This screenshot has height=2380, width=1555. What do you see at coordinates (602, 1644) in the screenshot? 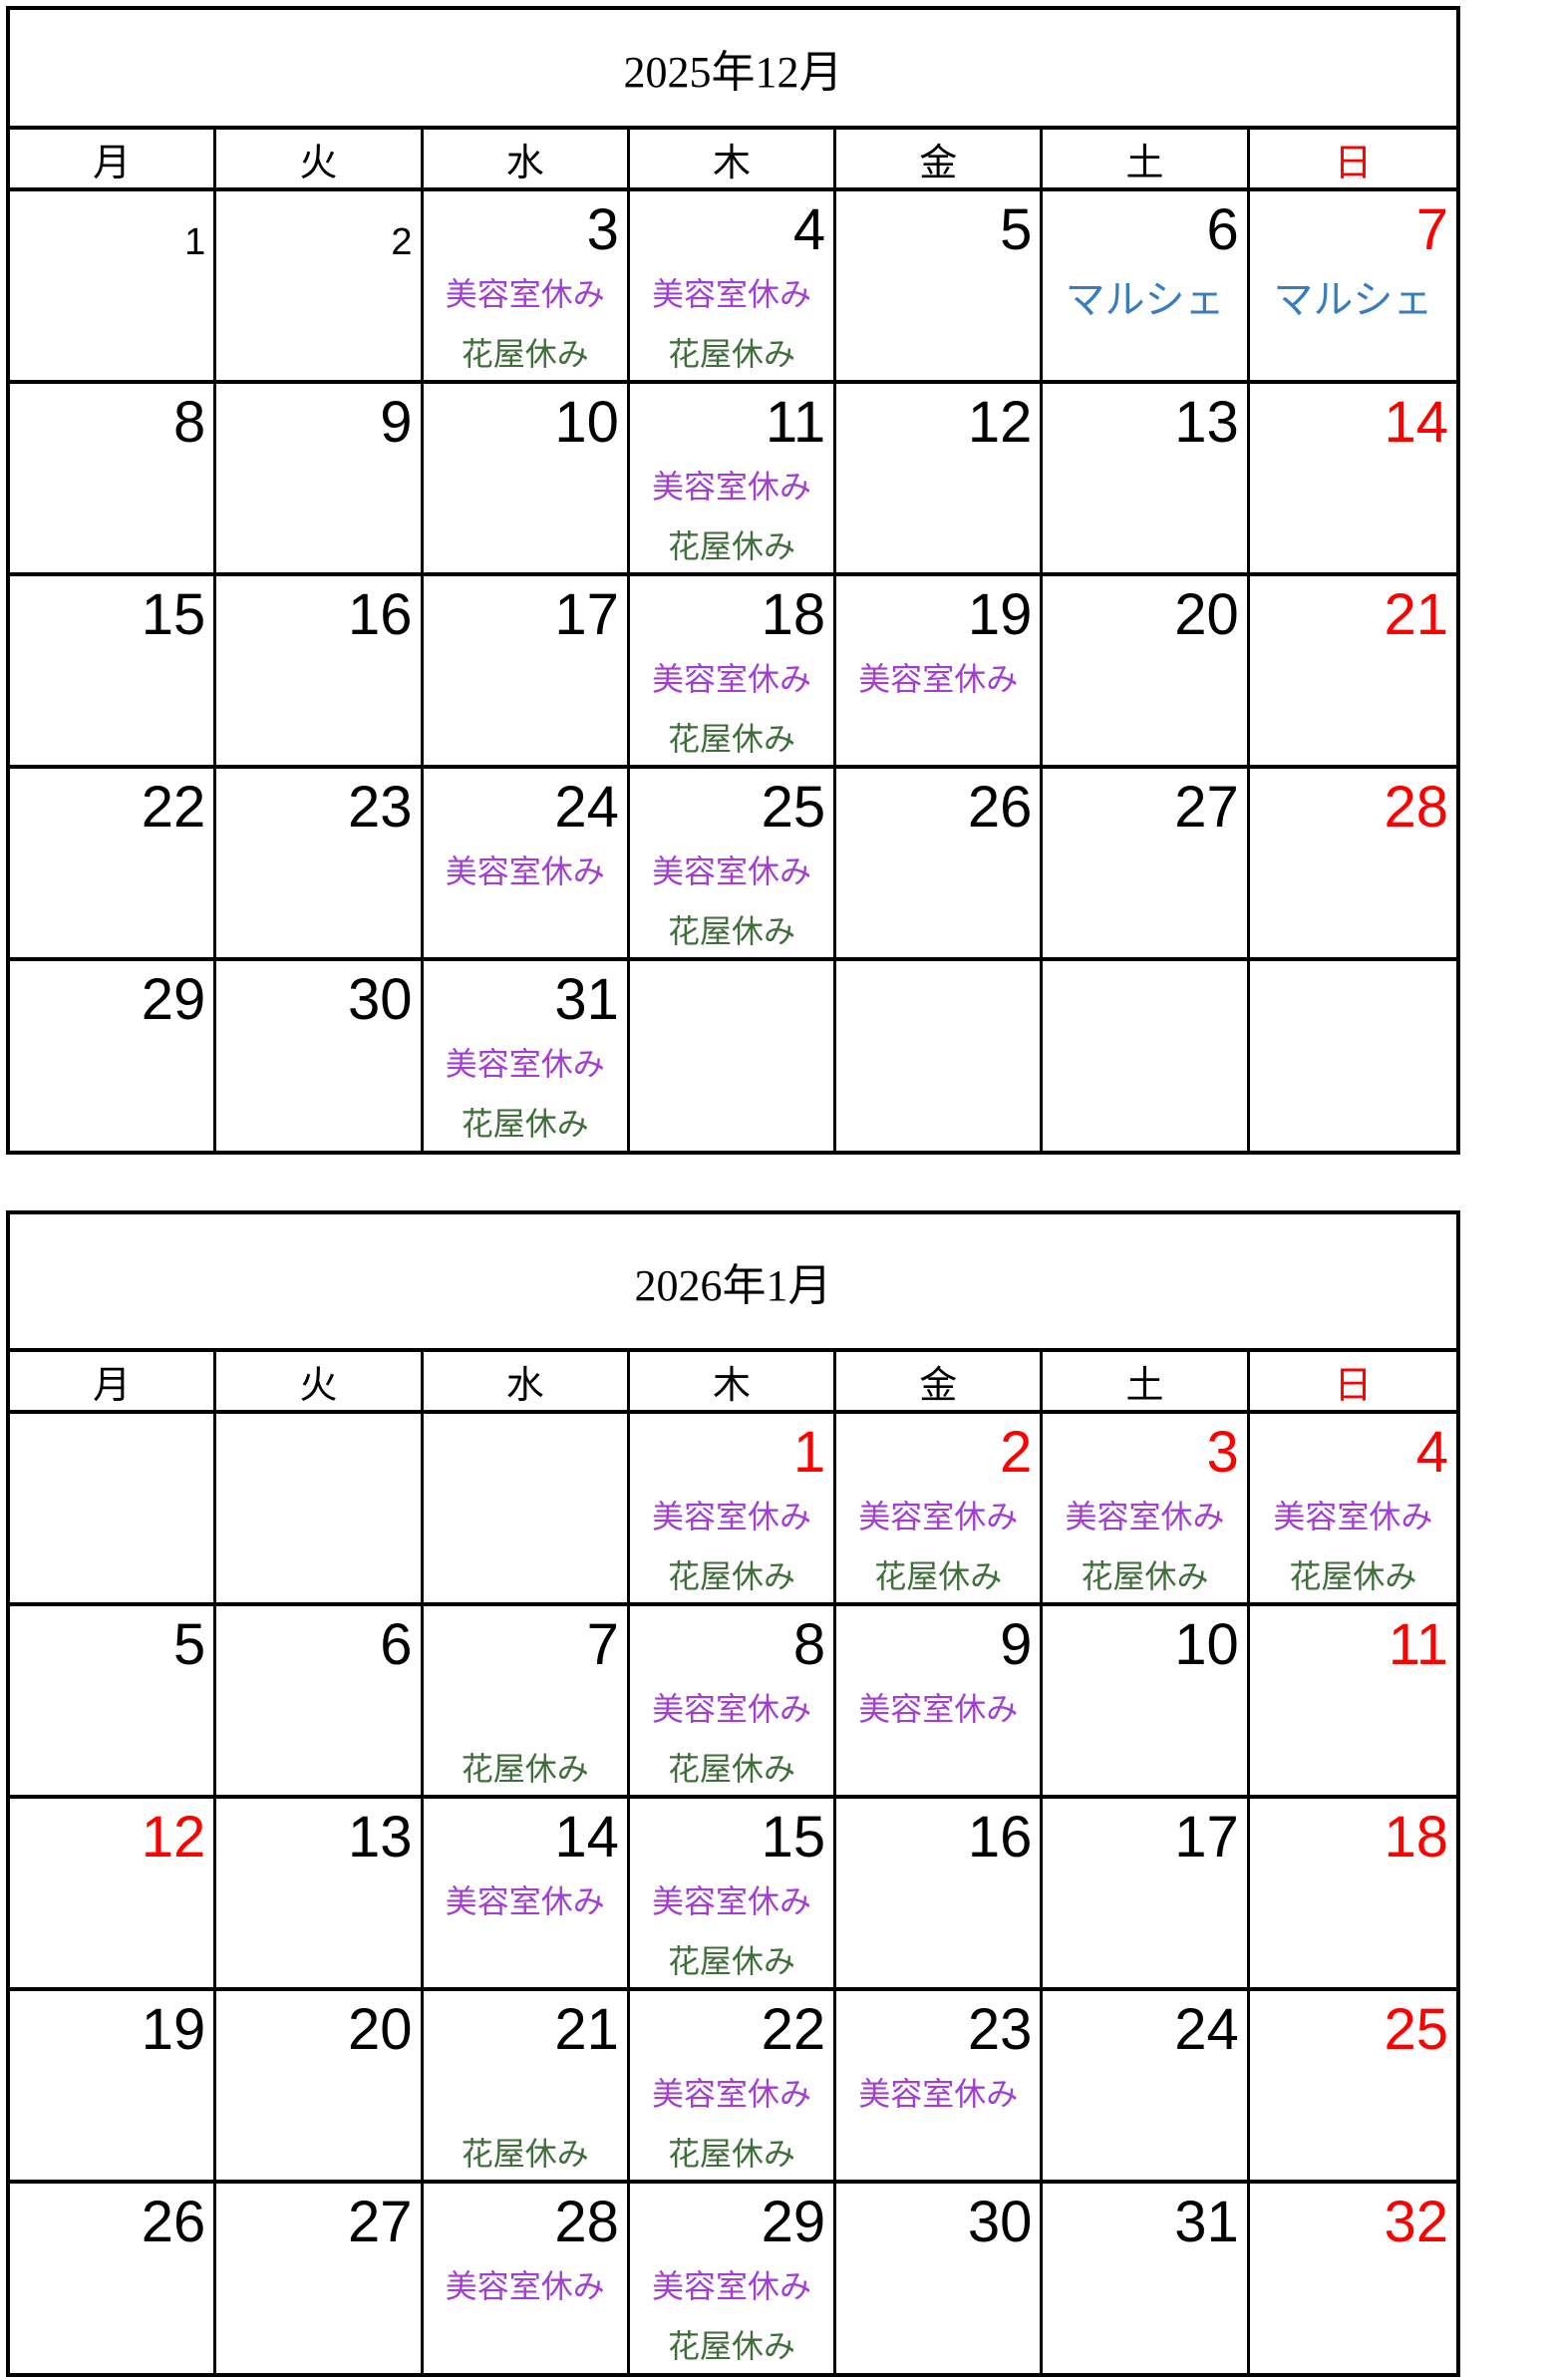
I see `day-number: 7` at bounding box center [602, 1644].